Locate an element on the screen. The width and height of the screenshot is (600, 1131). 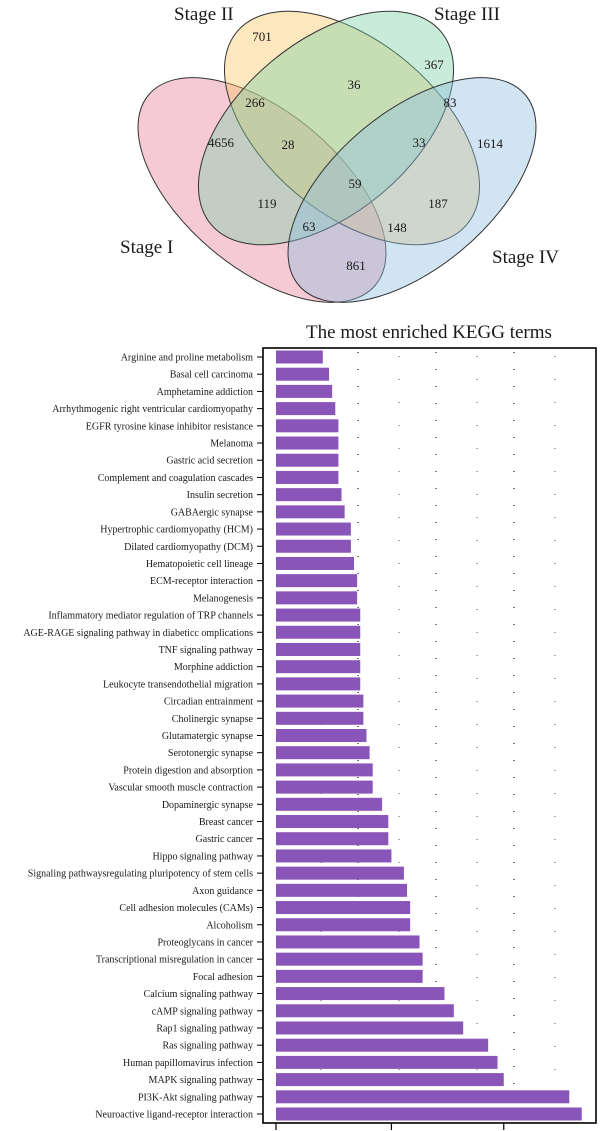
venn-count-i-ii-iv: 148 is located at coordinates (397, 227).